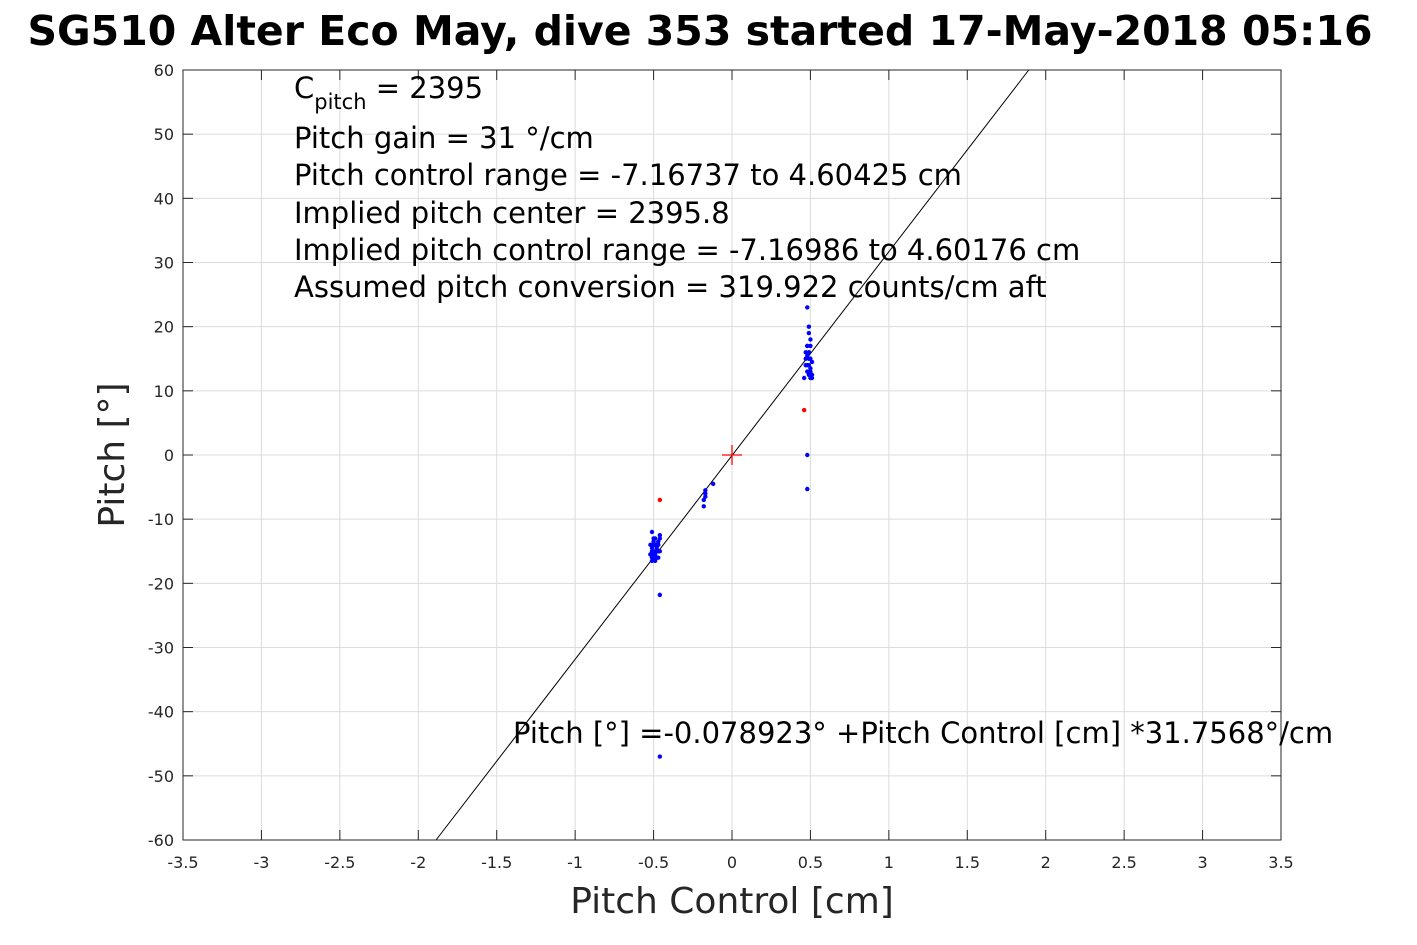 The height and width of the screenshot is (945, 1417). Describe the element at coordinates (304, 88) in the screenshot. I see `c-pitch-symbol: C` at that location.